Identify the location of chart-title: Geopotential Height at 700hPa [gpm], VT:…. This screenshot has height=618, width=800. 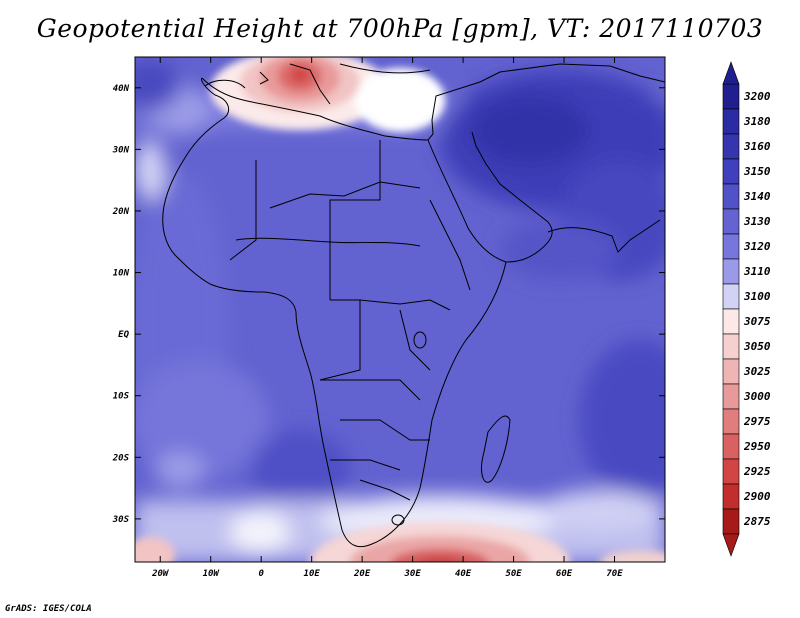
(400, 28).